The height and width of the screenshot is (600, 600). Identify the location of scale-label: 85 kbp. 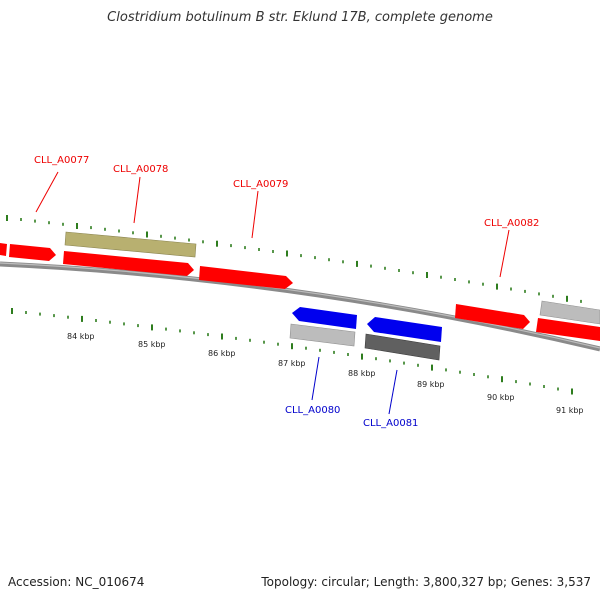
(152, 344).